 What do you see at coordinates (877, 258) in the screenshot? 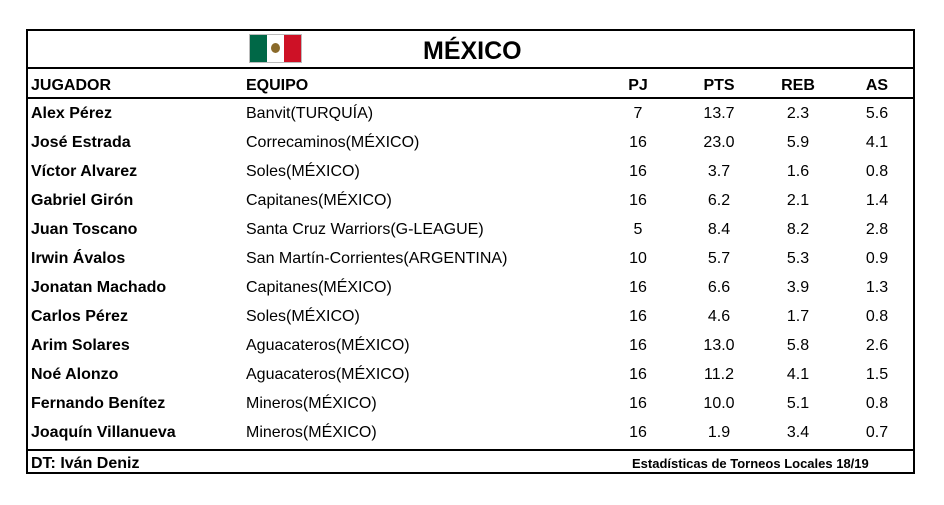
I see `player-as: 0.9` at bounding box center [877, 258].